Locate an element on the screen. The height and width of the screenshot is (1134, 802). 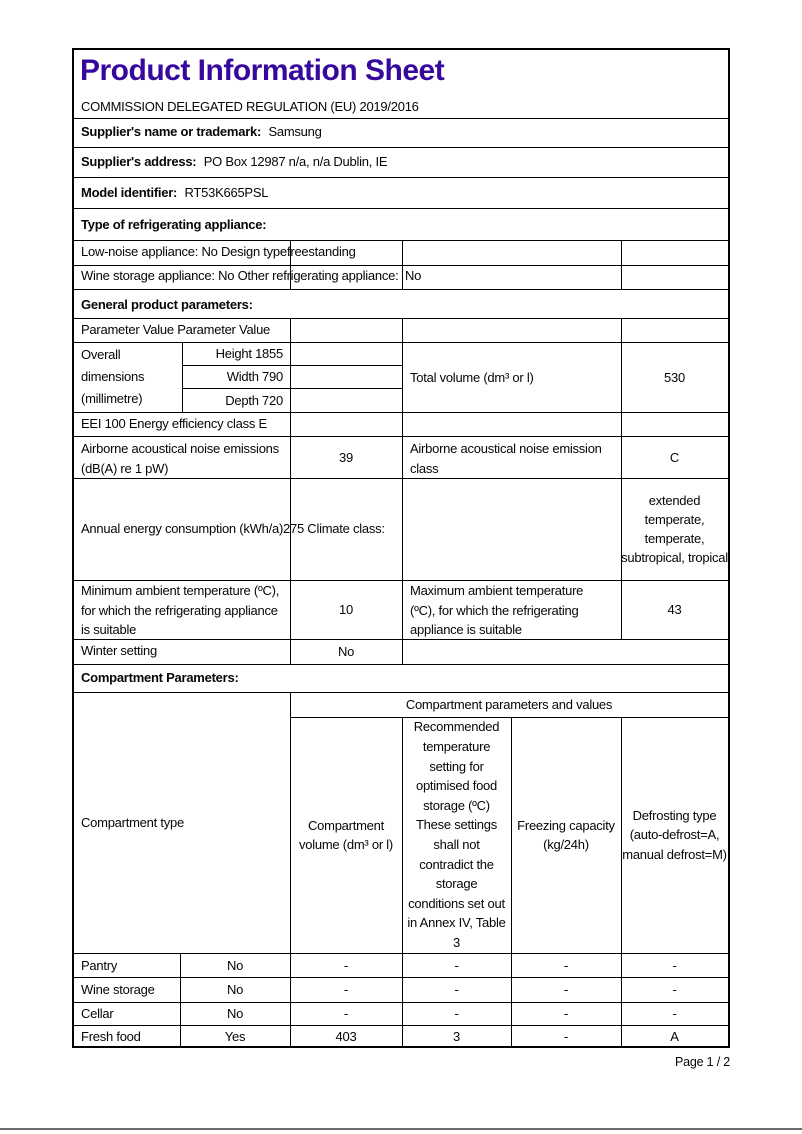
max-ambient-temp-value: 43 is located at coordinates (674, 609).